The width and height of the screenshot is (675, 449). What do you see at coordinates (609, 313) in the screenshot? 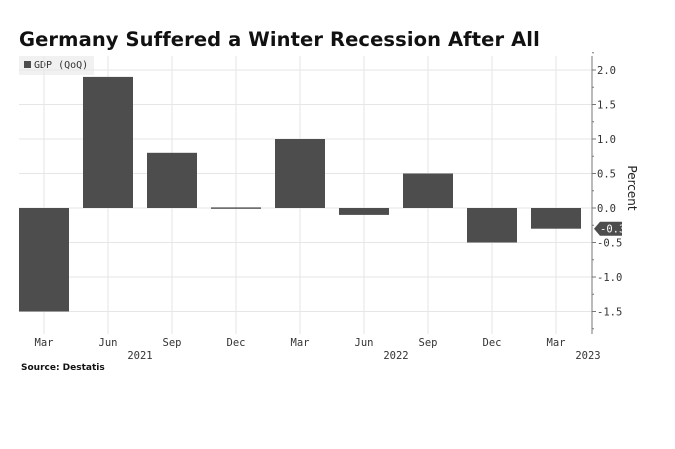
I see `y-tick-label: -1.5` at bounding box center [609, 313].